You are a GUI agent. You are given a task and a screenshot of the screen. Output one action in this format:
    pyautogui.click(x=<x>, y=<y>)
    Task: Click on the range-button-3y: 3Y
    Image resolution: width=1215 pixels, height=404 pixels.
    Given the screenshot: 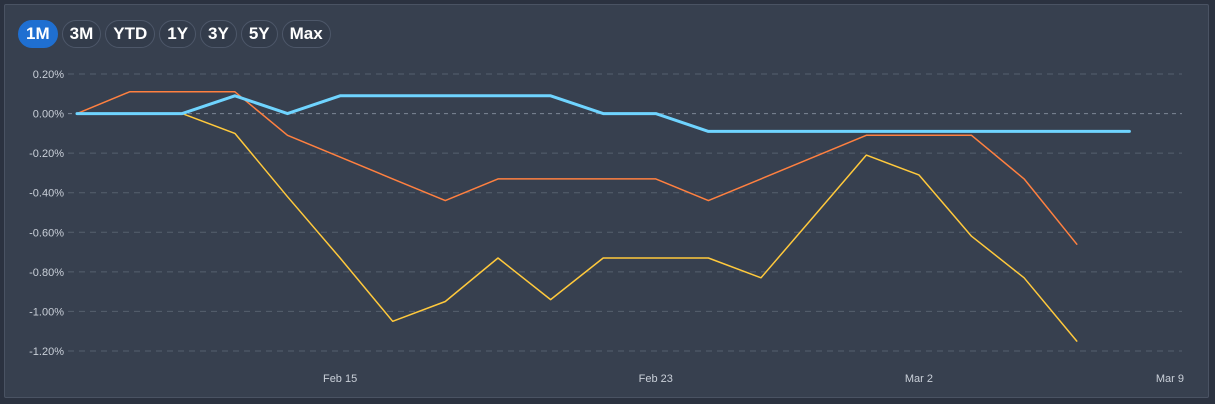 What is the action you would take?
    pyautogui.click(x=218, y=34)
    